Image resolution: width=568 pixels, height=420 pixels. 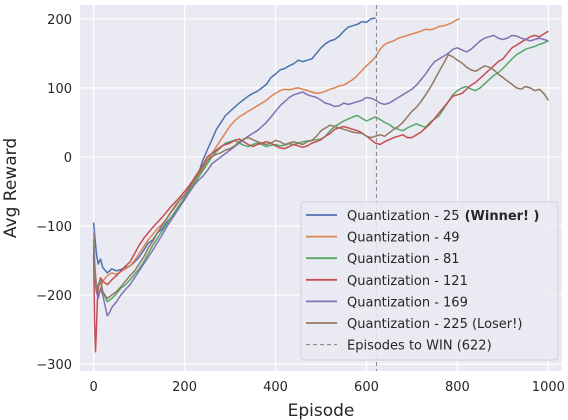 What do you see at coordinates (54, 227) in the screenshot?
I see `y-tick-label: −100` at bounding box center [54, 227].